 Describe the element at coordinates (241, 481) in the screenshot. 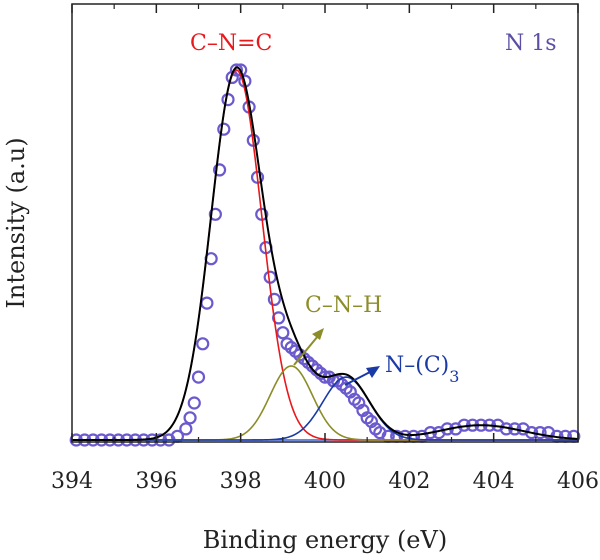

I see `x-tick-label: 398` at that location.